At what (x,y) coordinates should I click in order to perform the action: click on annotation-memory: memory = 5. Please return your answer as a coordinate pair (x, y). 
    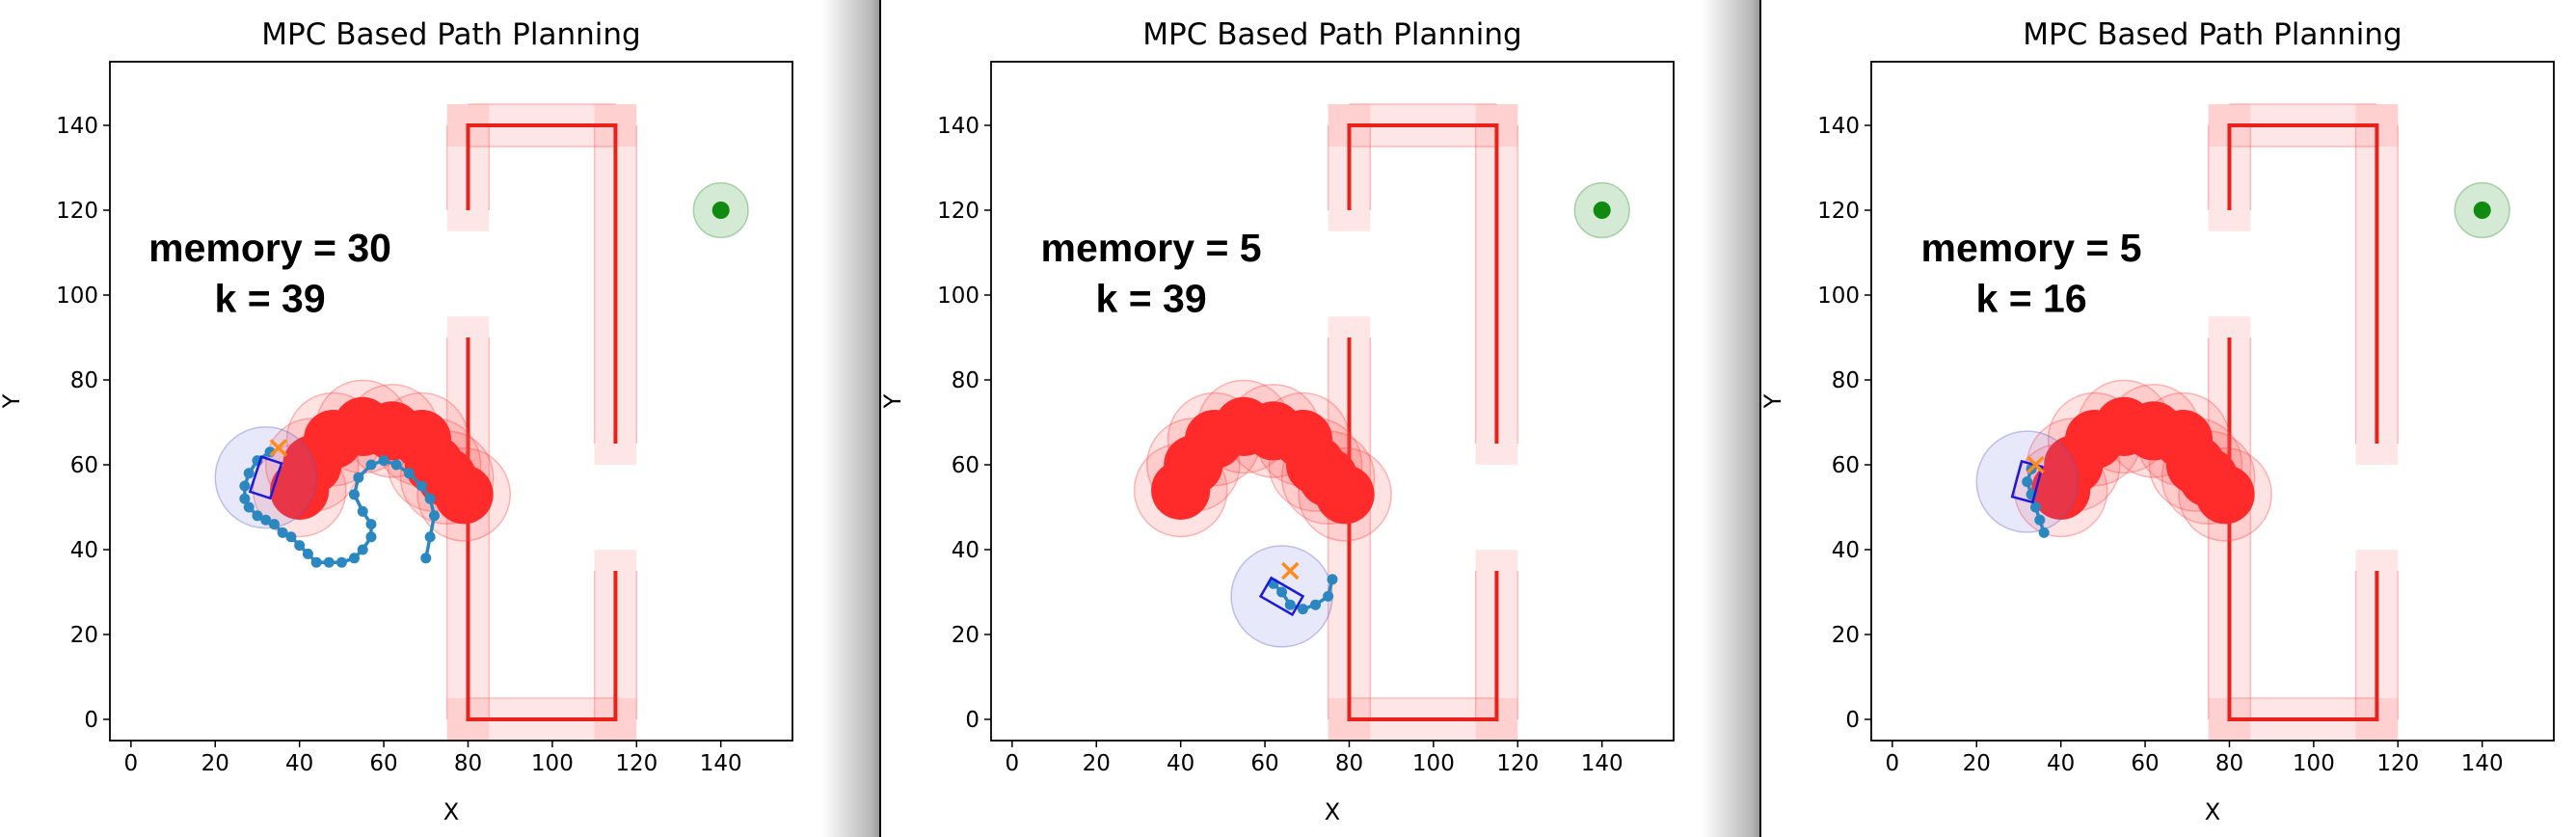
    Looking at the image, I should click on (1152, 248).